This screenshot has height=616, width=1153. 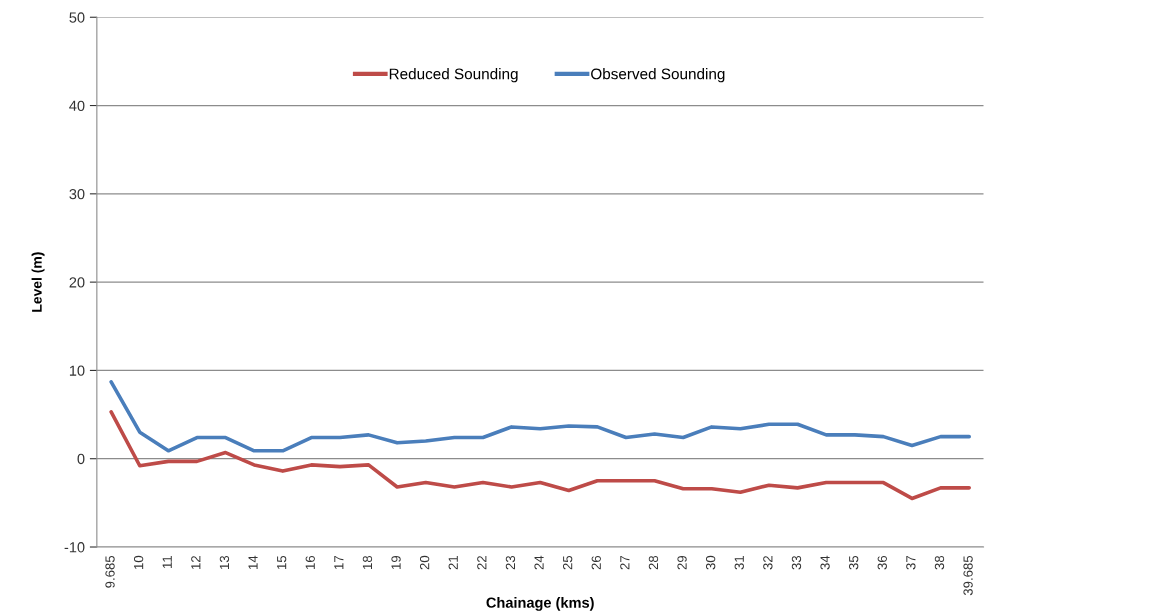 I want to click on x-tick-label: 30, so click(x=710, y=562).